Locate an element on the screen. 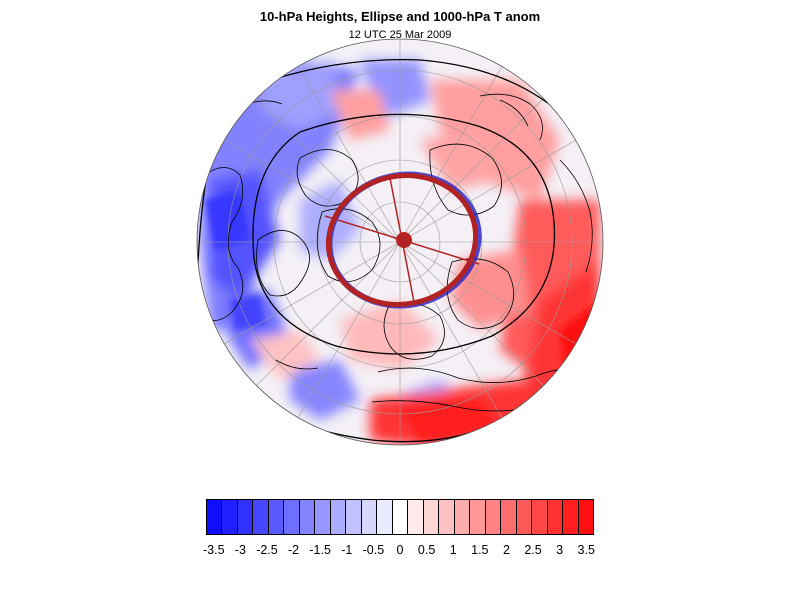  vortex-ellipse is located at coordinates (403, 240).